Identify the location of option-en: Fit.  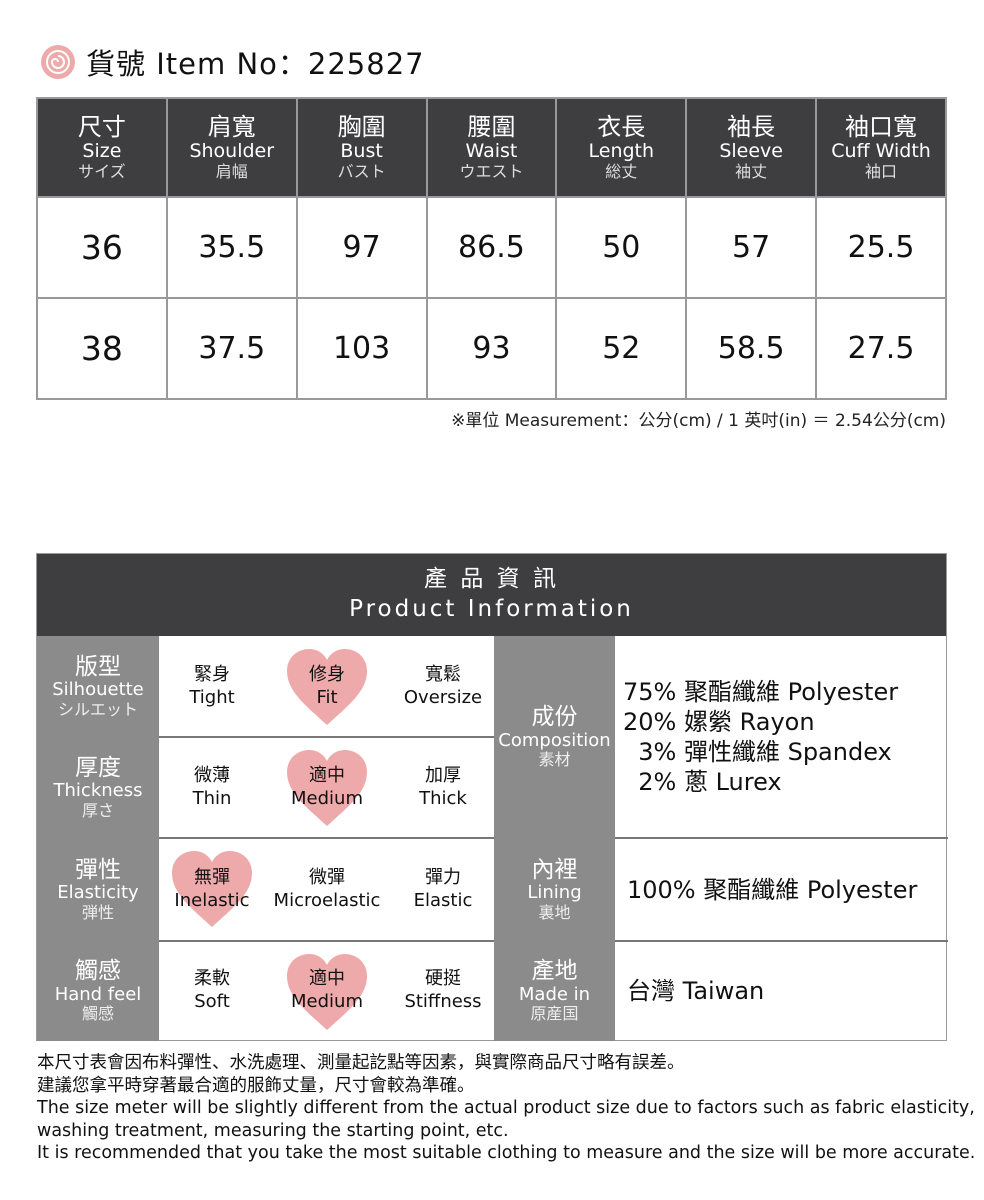
(327, 697).